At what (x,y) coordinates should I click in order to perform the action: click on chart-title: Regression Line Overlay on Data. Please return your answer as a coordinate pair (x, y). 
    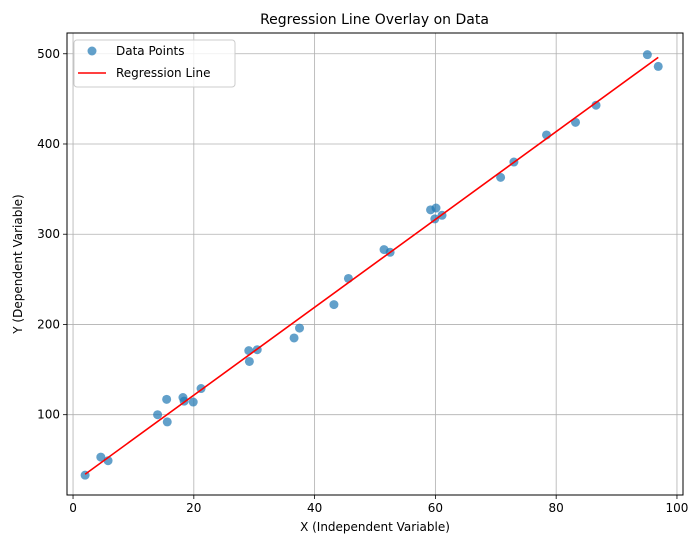
    Looking at the image, I should click on (374, 20).